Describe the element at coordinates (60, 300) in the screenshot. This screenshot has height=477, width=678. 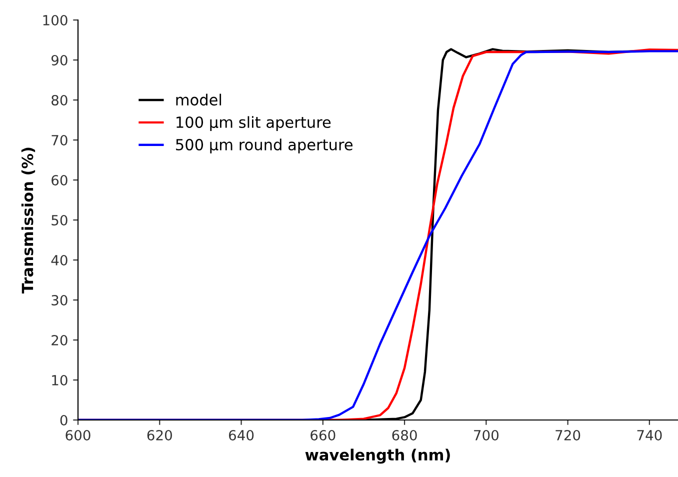
I see `y-tick-label: 30` at that location.